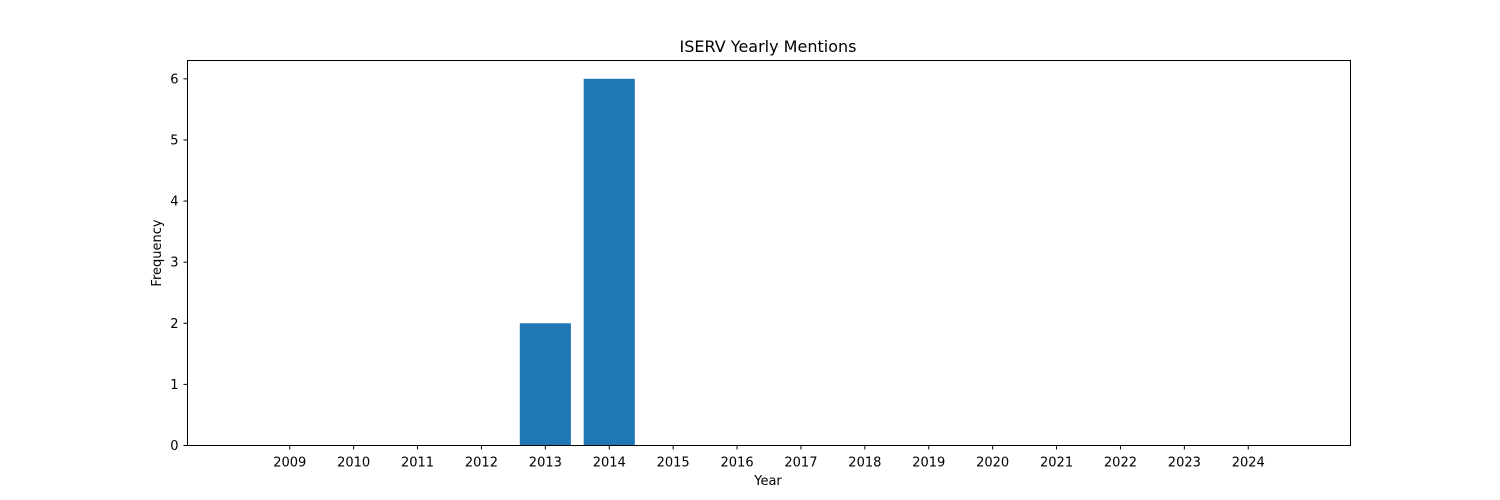  I want to click on y-tick-label: 6, so click(174, 79).